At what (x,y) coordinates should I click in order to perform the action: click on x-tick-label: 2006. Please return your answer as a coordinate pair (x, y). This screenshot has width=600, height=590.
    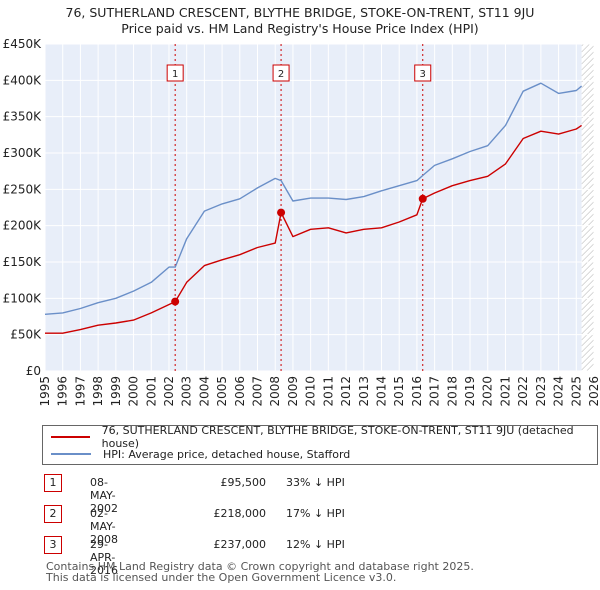
    Looking at the image, I should click on (240, 391).